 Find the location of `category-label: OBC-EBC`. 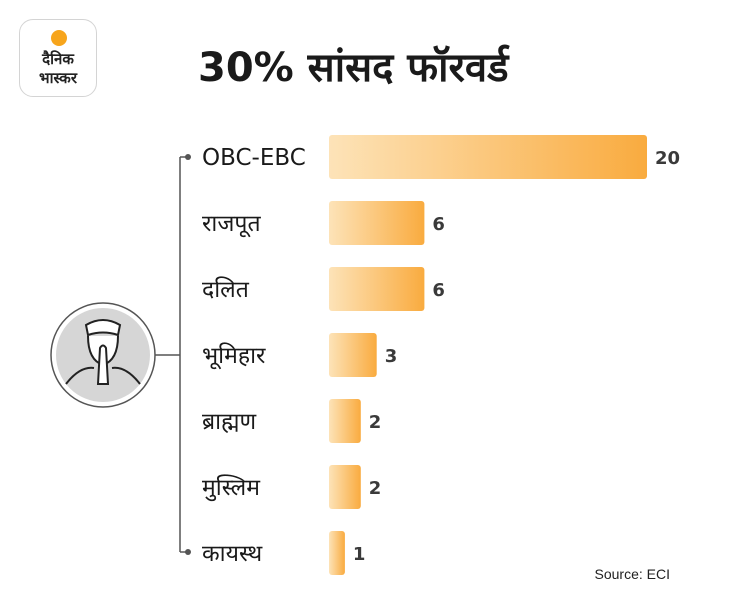

category-label: OBC-EBC is located at coordinates (254, 158).